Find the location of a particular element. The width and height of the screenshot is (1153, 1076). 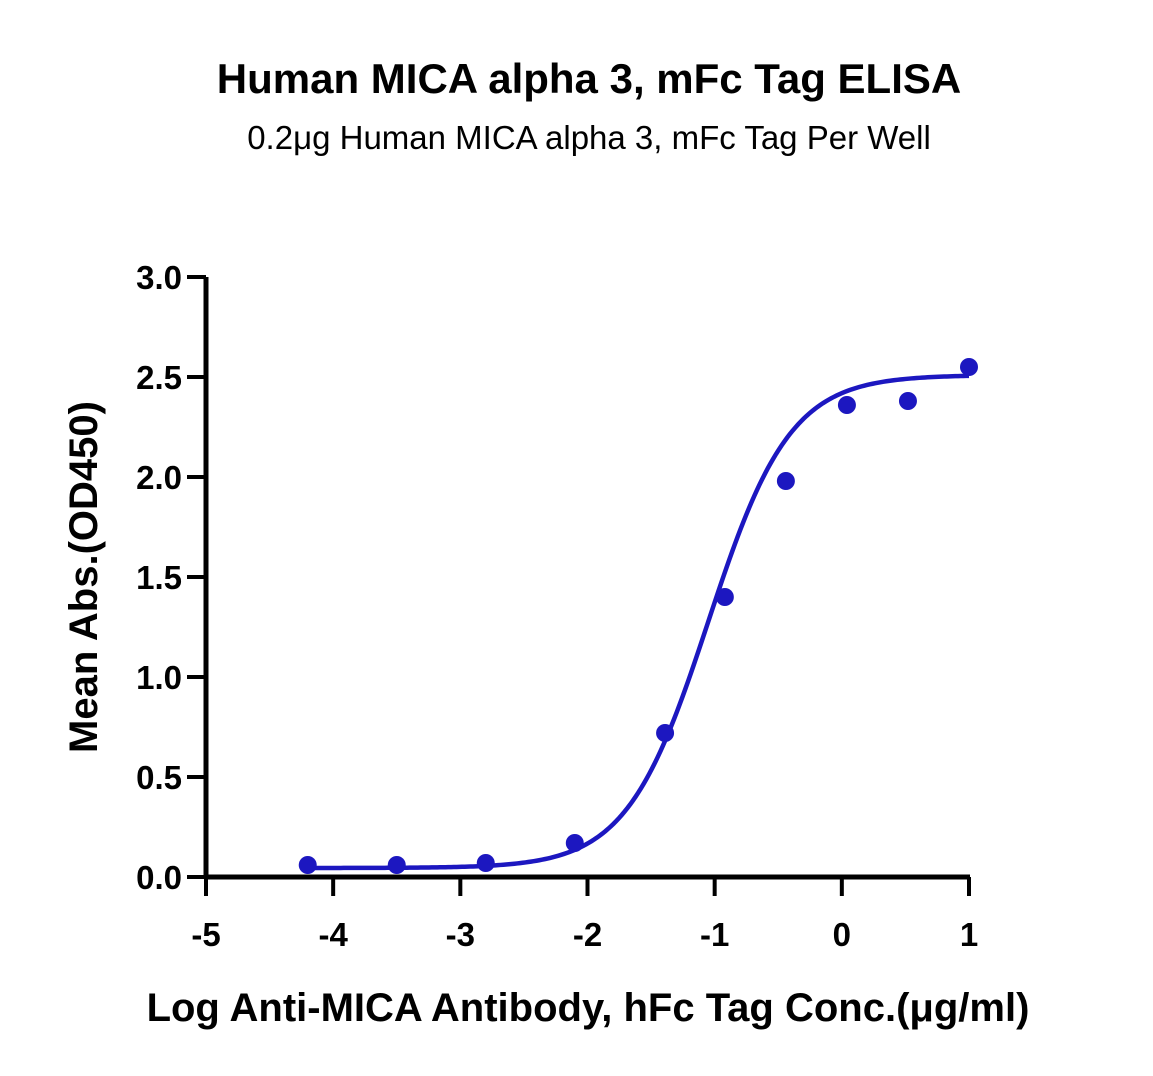

x-tick-label: -2 is located at coordinates (587, 934).